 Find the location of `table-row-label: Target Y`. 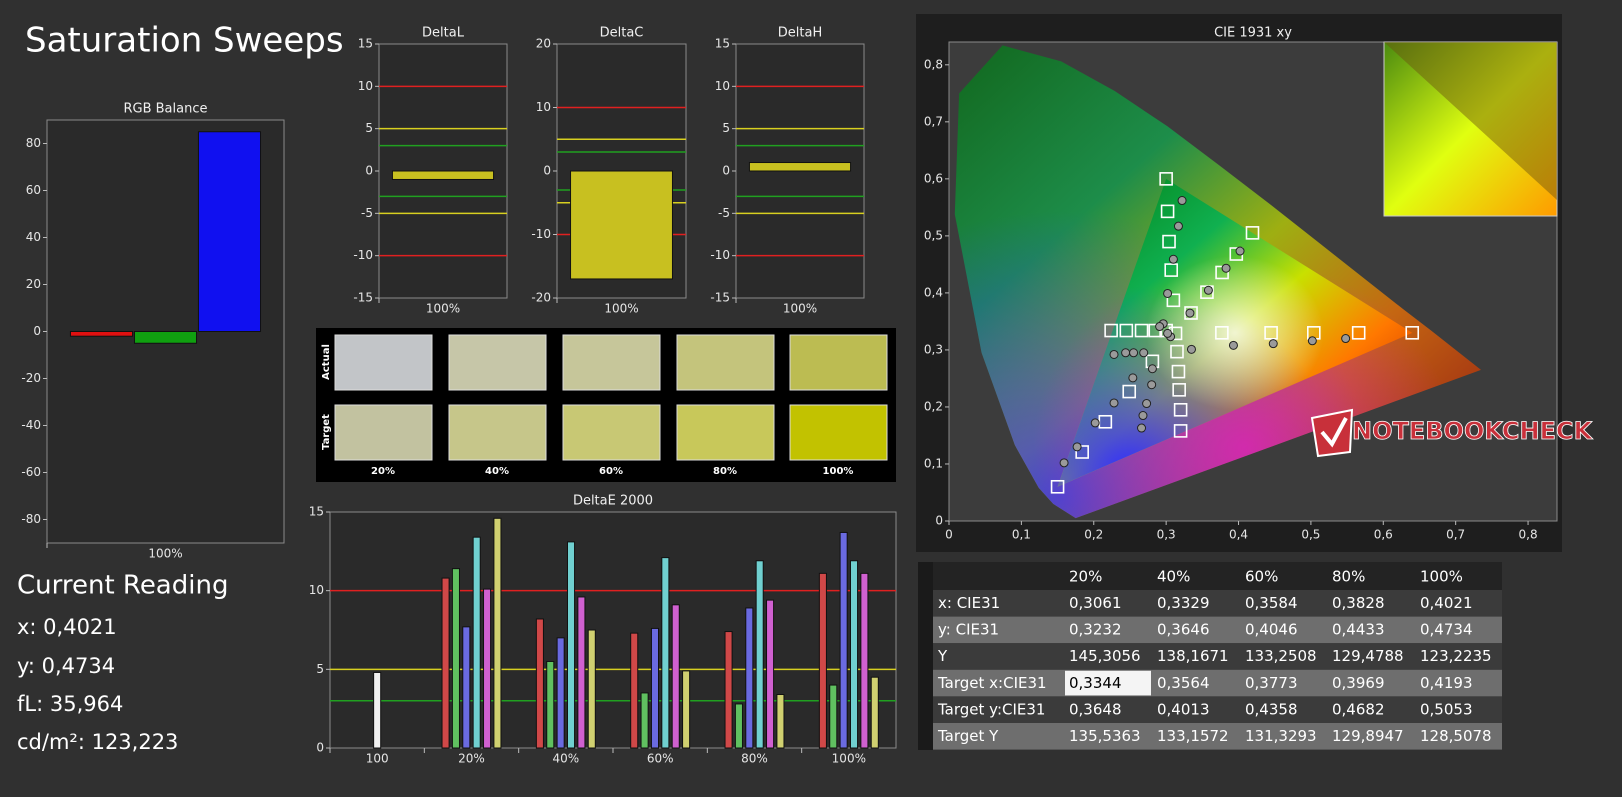

table-row-label: Target Y is located at coordinates (968, 736).